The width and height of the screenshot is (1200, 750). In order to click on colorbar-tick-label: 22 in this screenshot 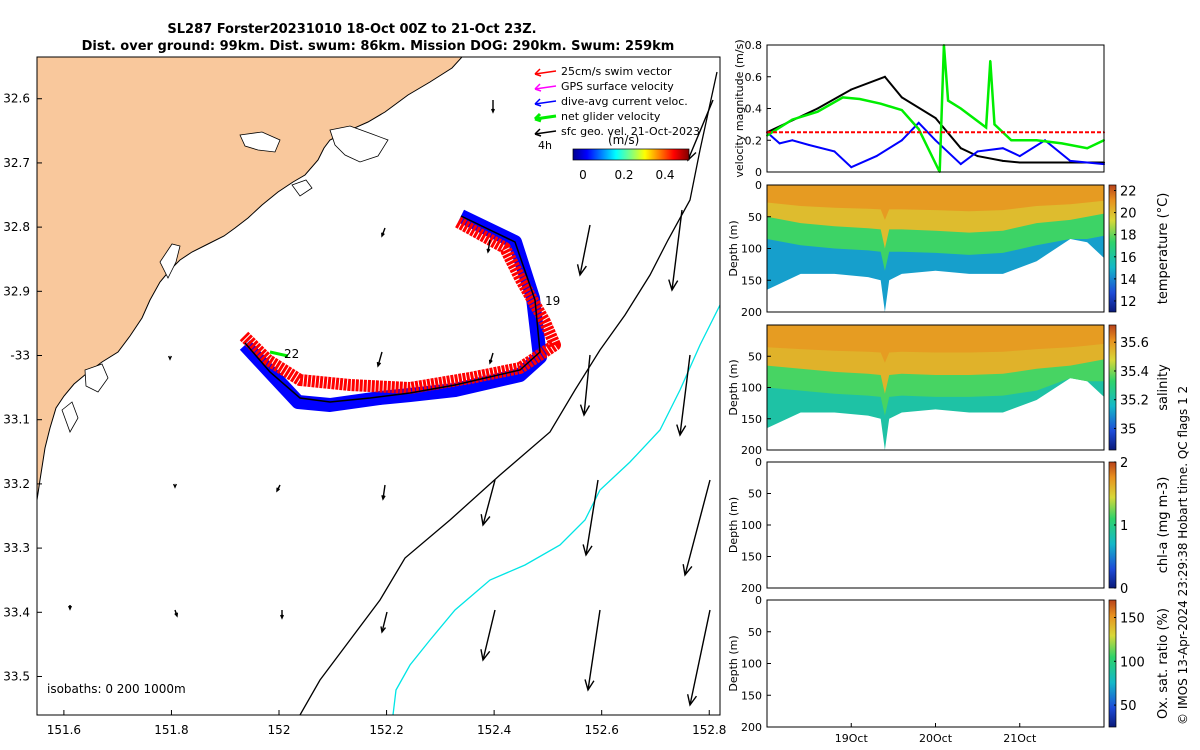, I will do `click(1128, 192)`.